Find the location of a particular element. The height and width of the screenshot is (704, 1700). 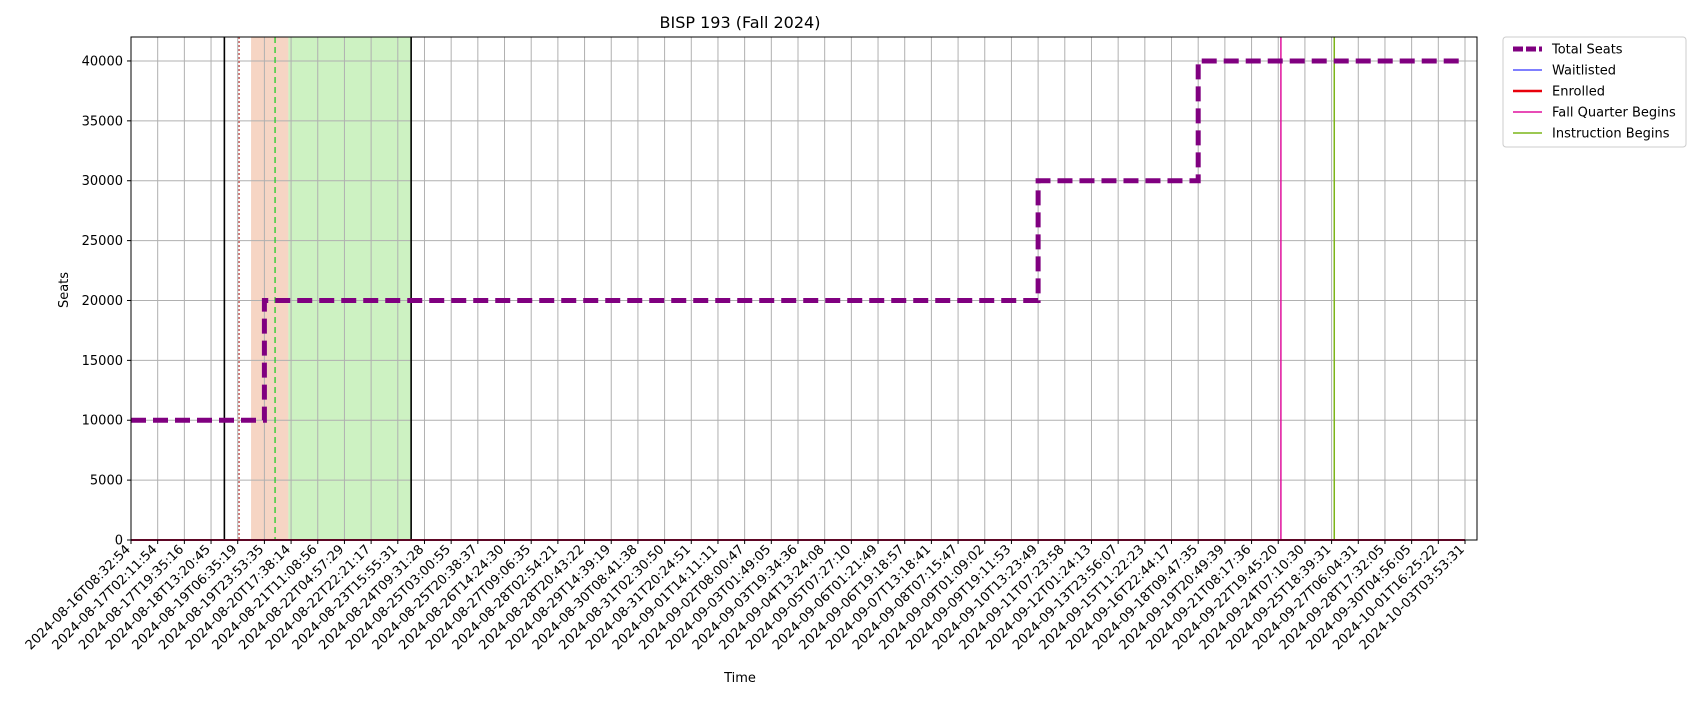

y-tick-label: 15000 is located at coordinates (102, 361).